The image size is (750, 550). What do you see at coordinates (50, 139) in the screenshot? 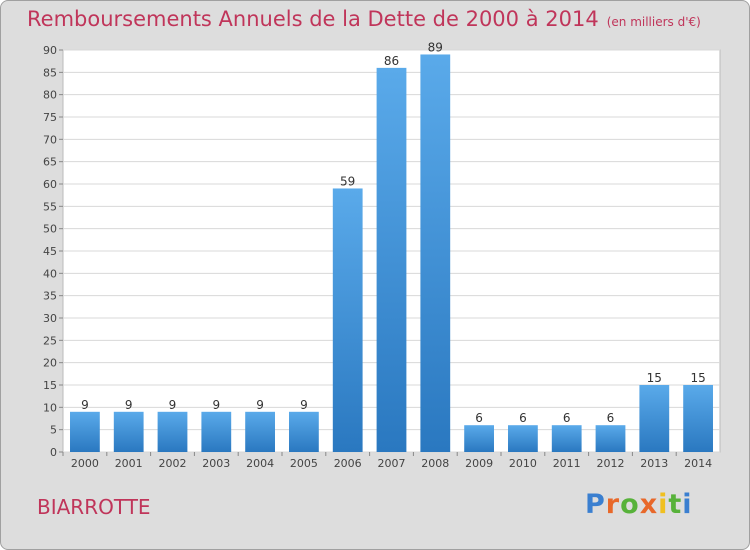
I see `y-tick-label: 70` at bounding box center [50, 139].